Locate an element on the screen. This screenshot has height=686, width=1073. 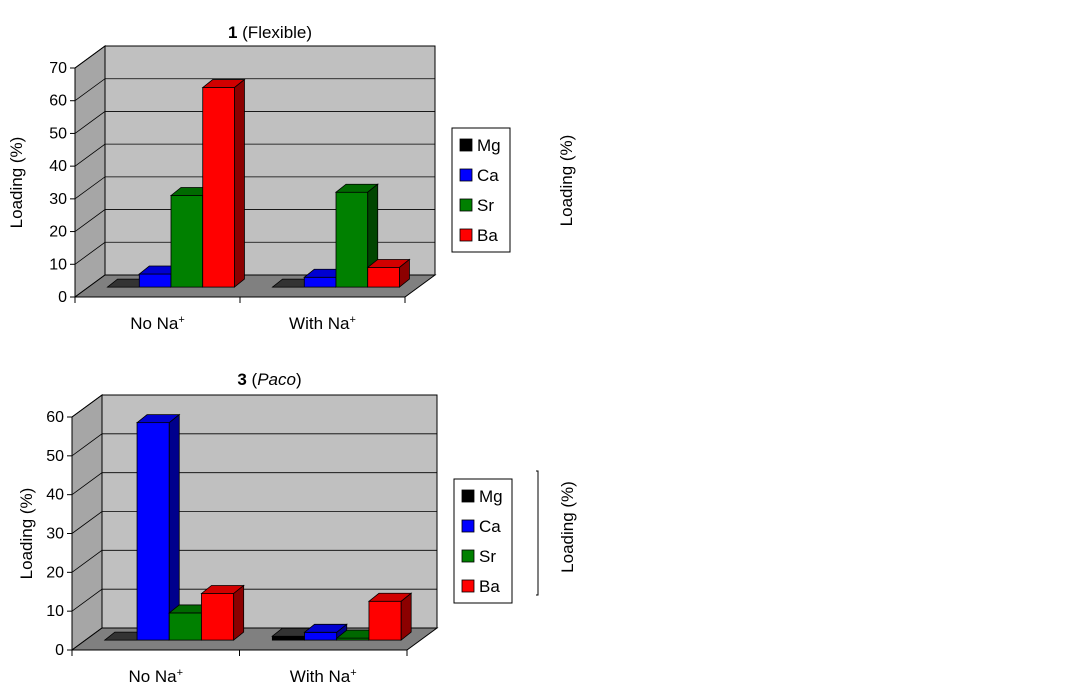
legend-box is located at coordinates (537, 533).